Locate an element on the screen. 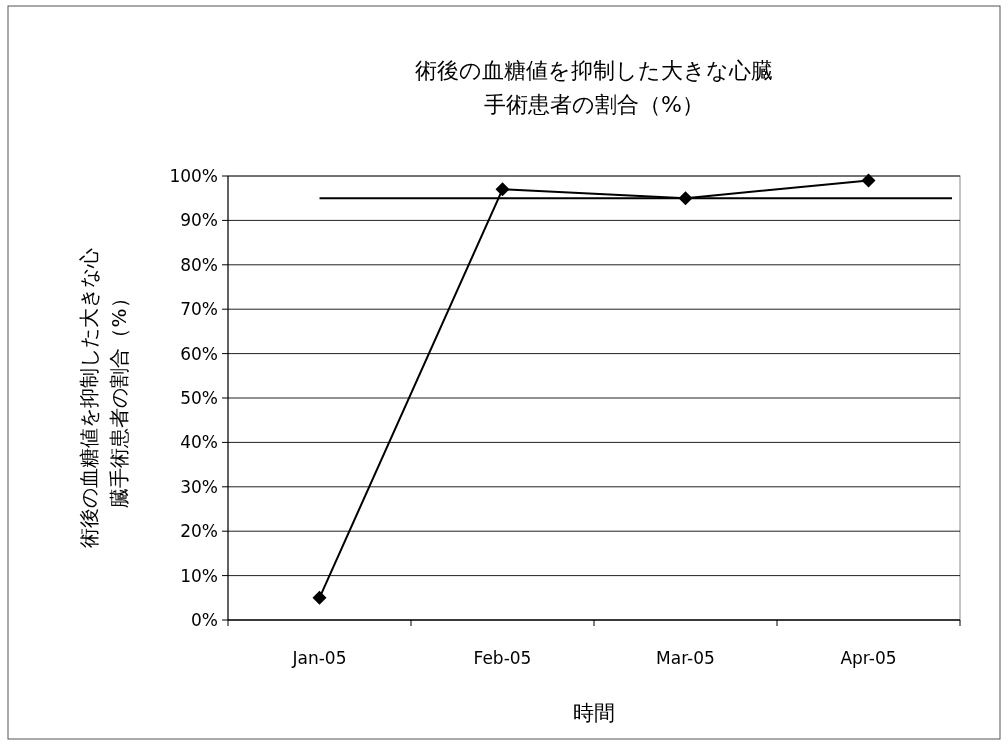  x-axis-title: 時間 is located at coordinates (594, 713).